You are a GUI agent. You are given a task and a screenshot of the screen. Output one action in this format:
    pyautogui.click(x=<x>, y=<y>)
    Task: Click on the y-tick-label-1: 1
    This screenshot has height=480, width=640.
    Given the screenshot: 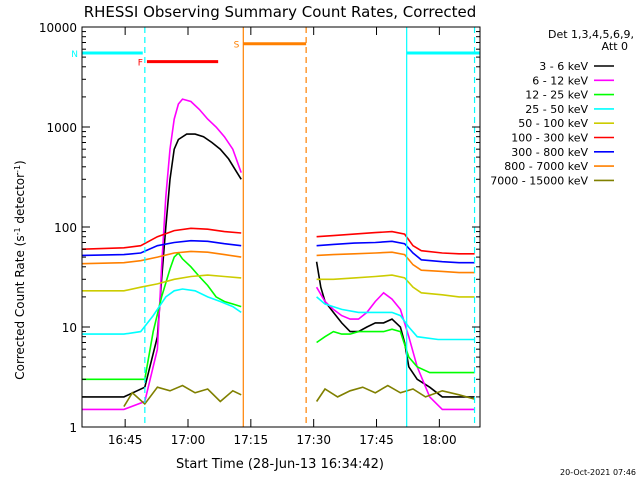 What is the action you would take?
    pyautogui.click(x=73, y=428)
    